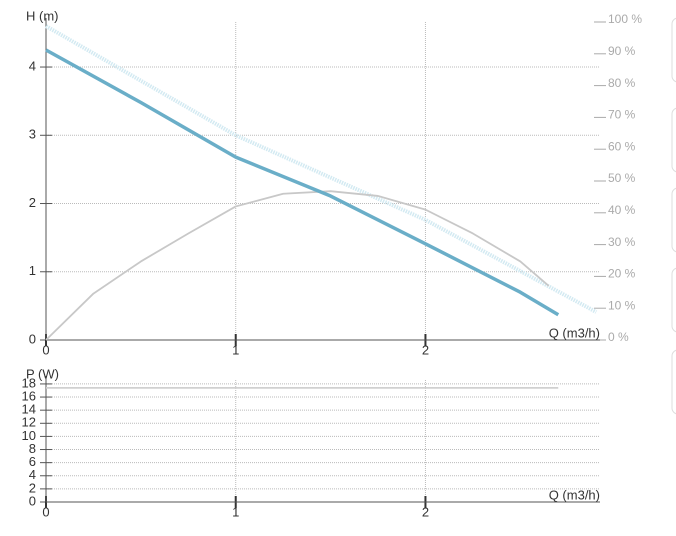 The width and height of the screenshot is (676, 536). I want to click on y2-tick-label: 80 %, so click(622, 83).